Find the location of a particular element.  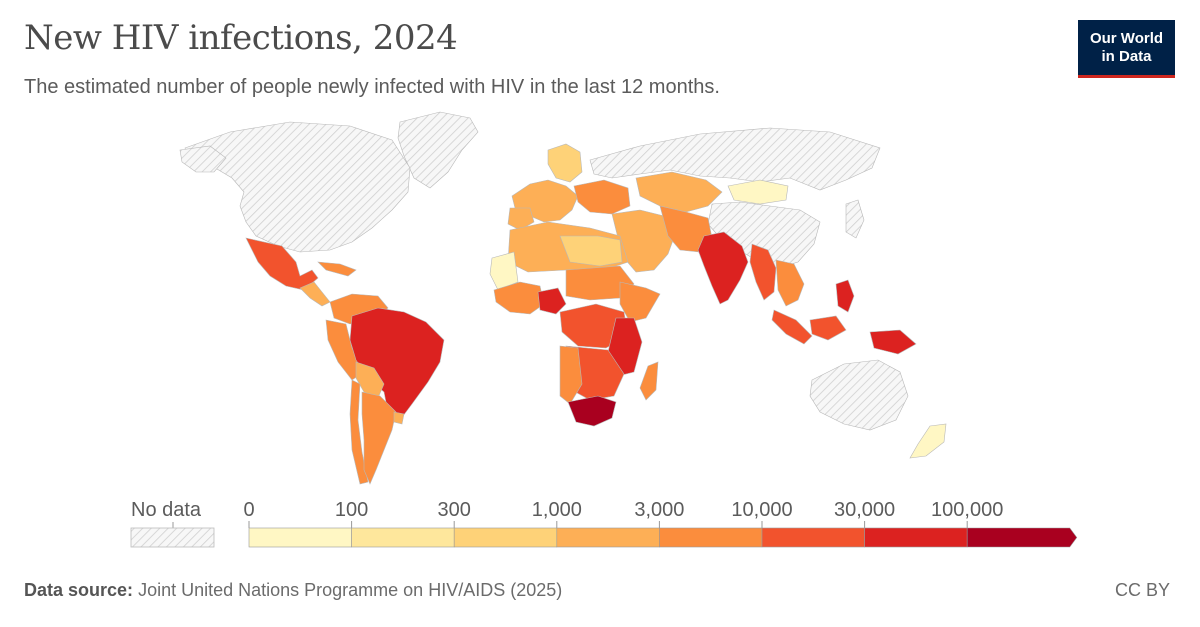

legend-no-data-swatch is located at coordinates (172, 537).